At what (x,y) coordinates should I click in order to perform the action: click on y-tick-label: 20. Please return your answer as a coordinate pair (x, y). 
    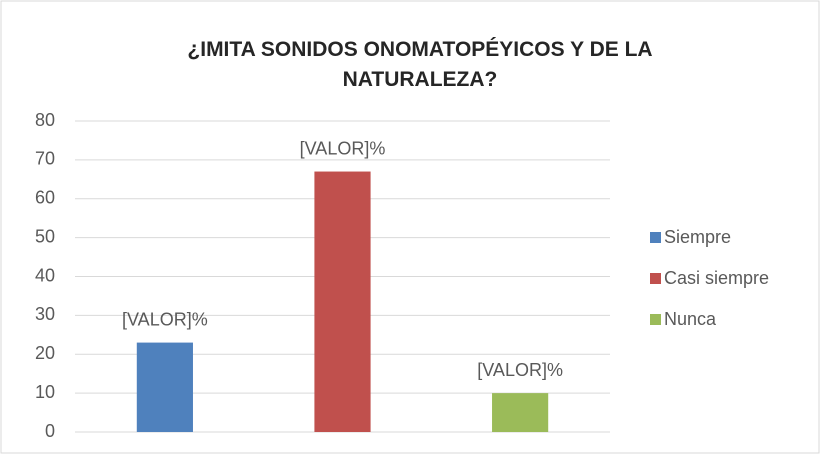
    Looking at the image, I should click on (45, 353).